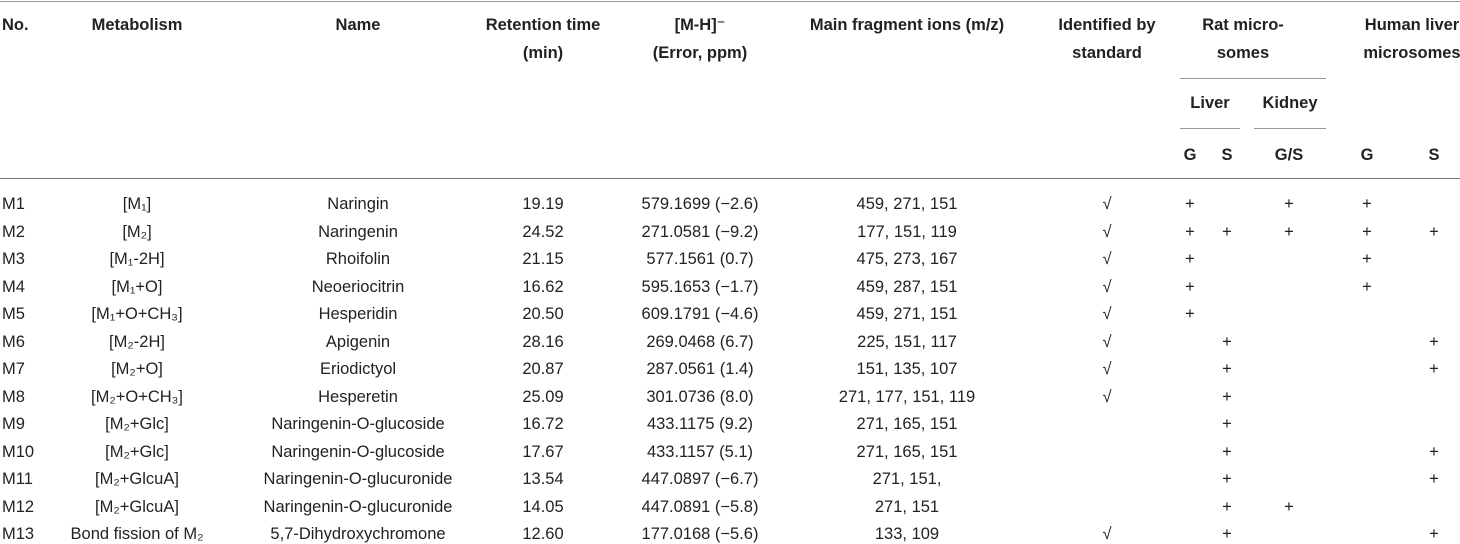 This screenshot has width=1460, height=544. What do you see at coordinates (700, 368) in the screenshot?
I see `table-cell: 287.0561 (1.4)` at bounding box center [700, 368].